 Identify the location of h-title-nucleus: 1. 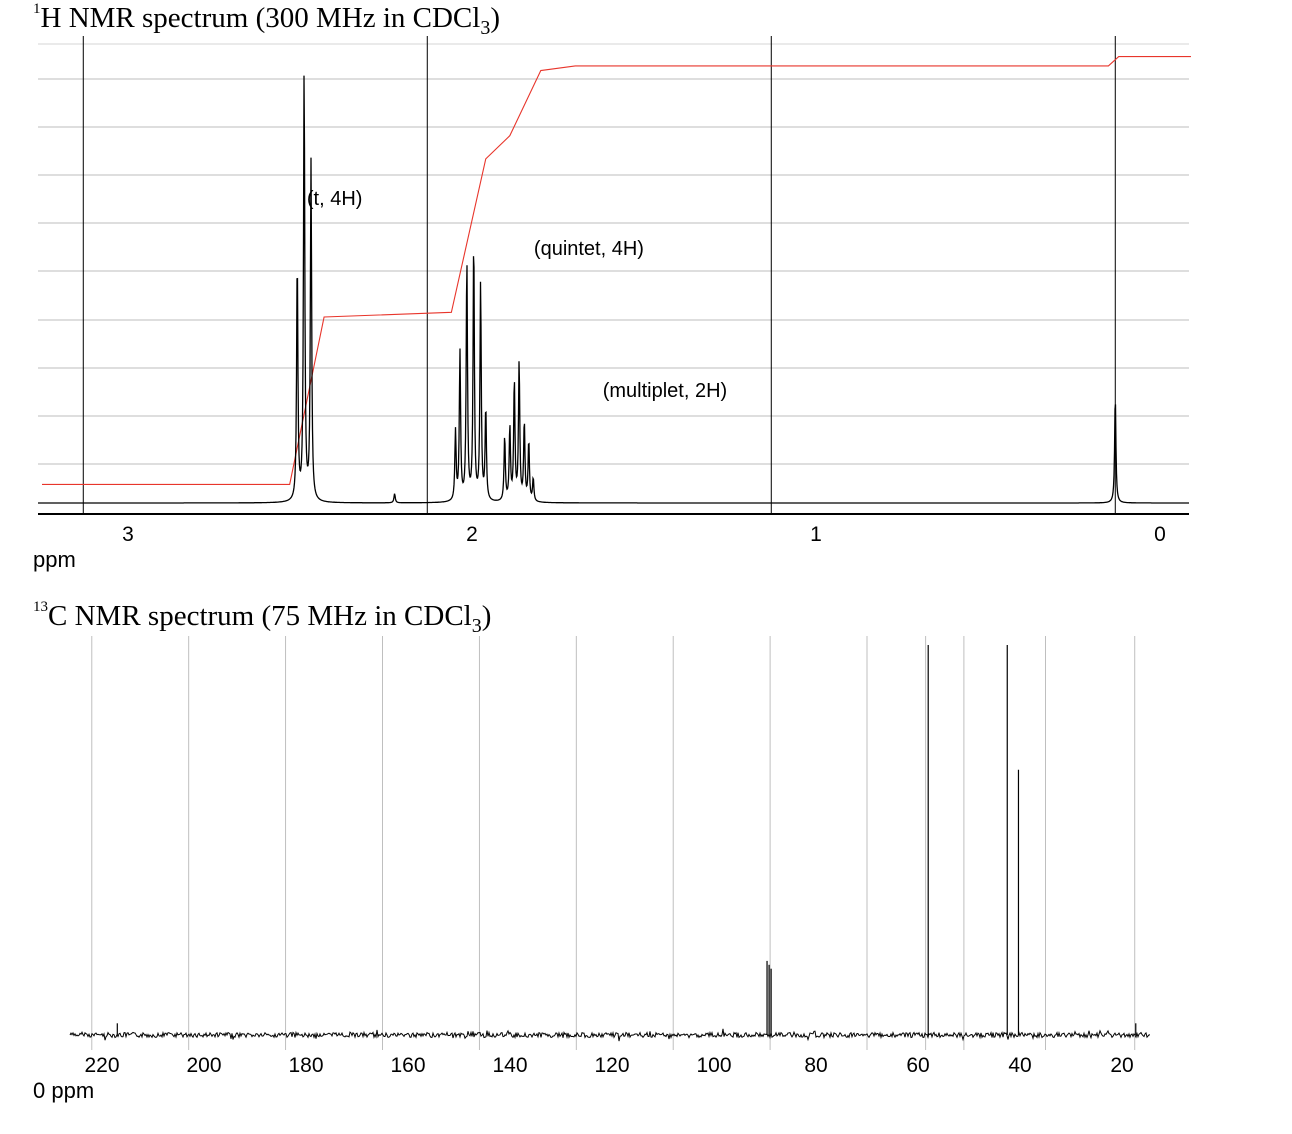
(37, 9).